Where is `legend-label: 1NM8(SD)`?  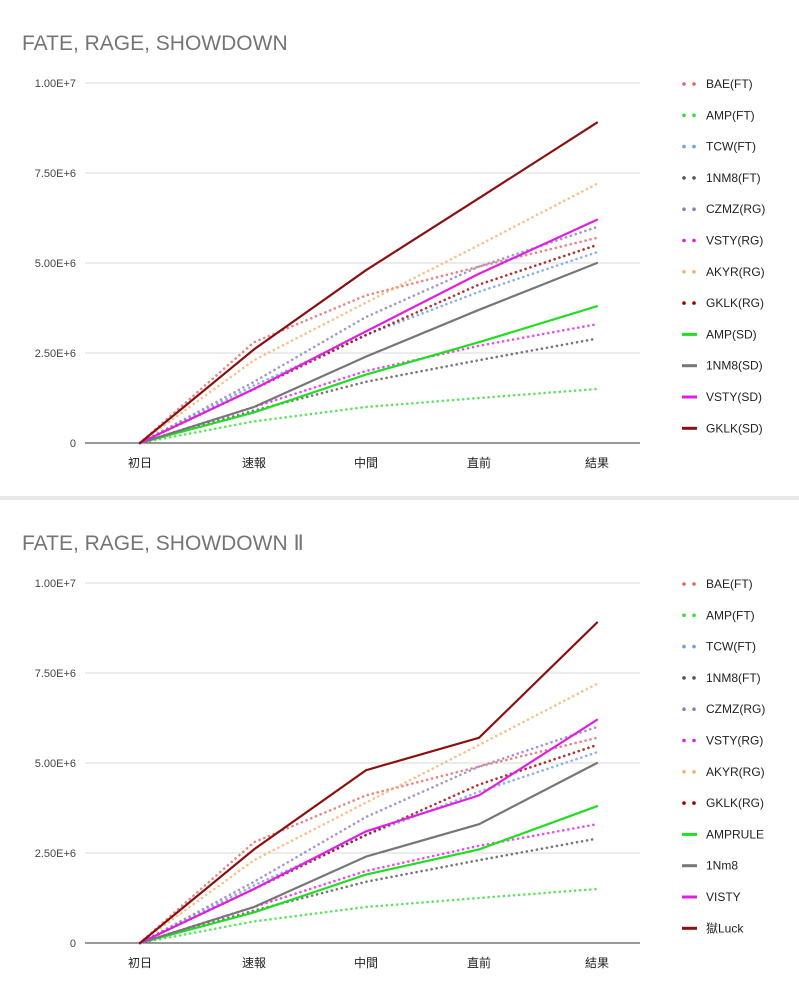 legend-label: 1NM8(SD) is located at coordinates (734, 366).